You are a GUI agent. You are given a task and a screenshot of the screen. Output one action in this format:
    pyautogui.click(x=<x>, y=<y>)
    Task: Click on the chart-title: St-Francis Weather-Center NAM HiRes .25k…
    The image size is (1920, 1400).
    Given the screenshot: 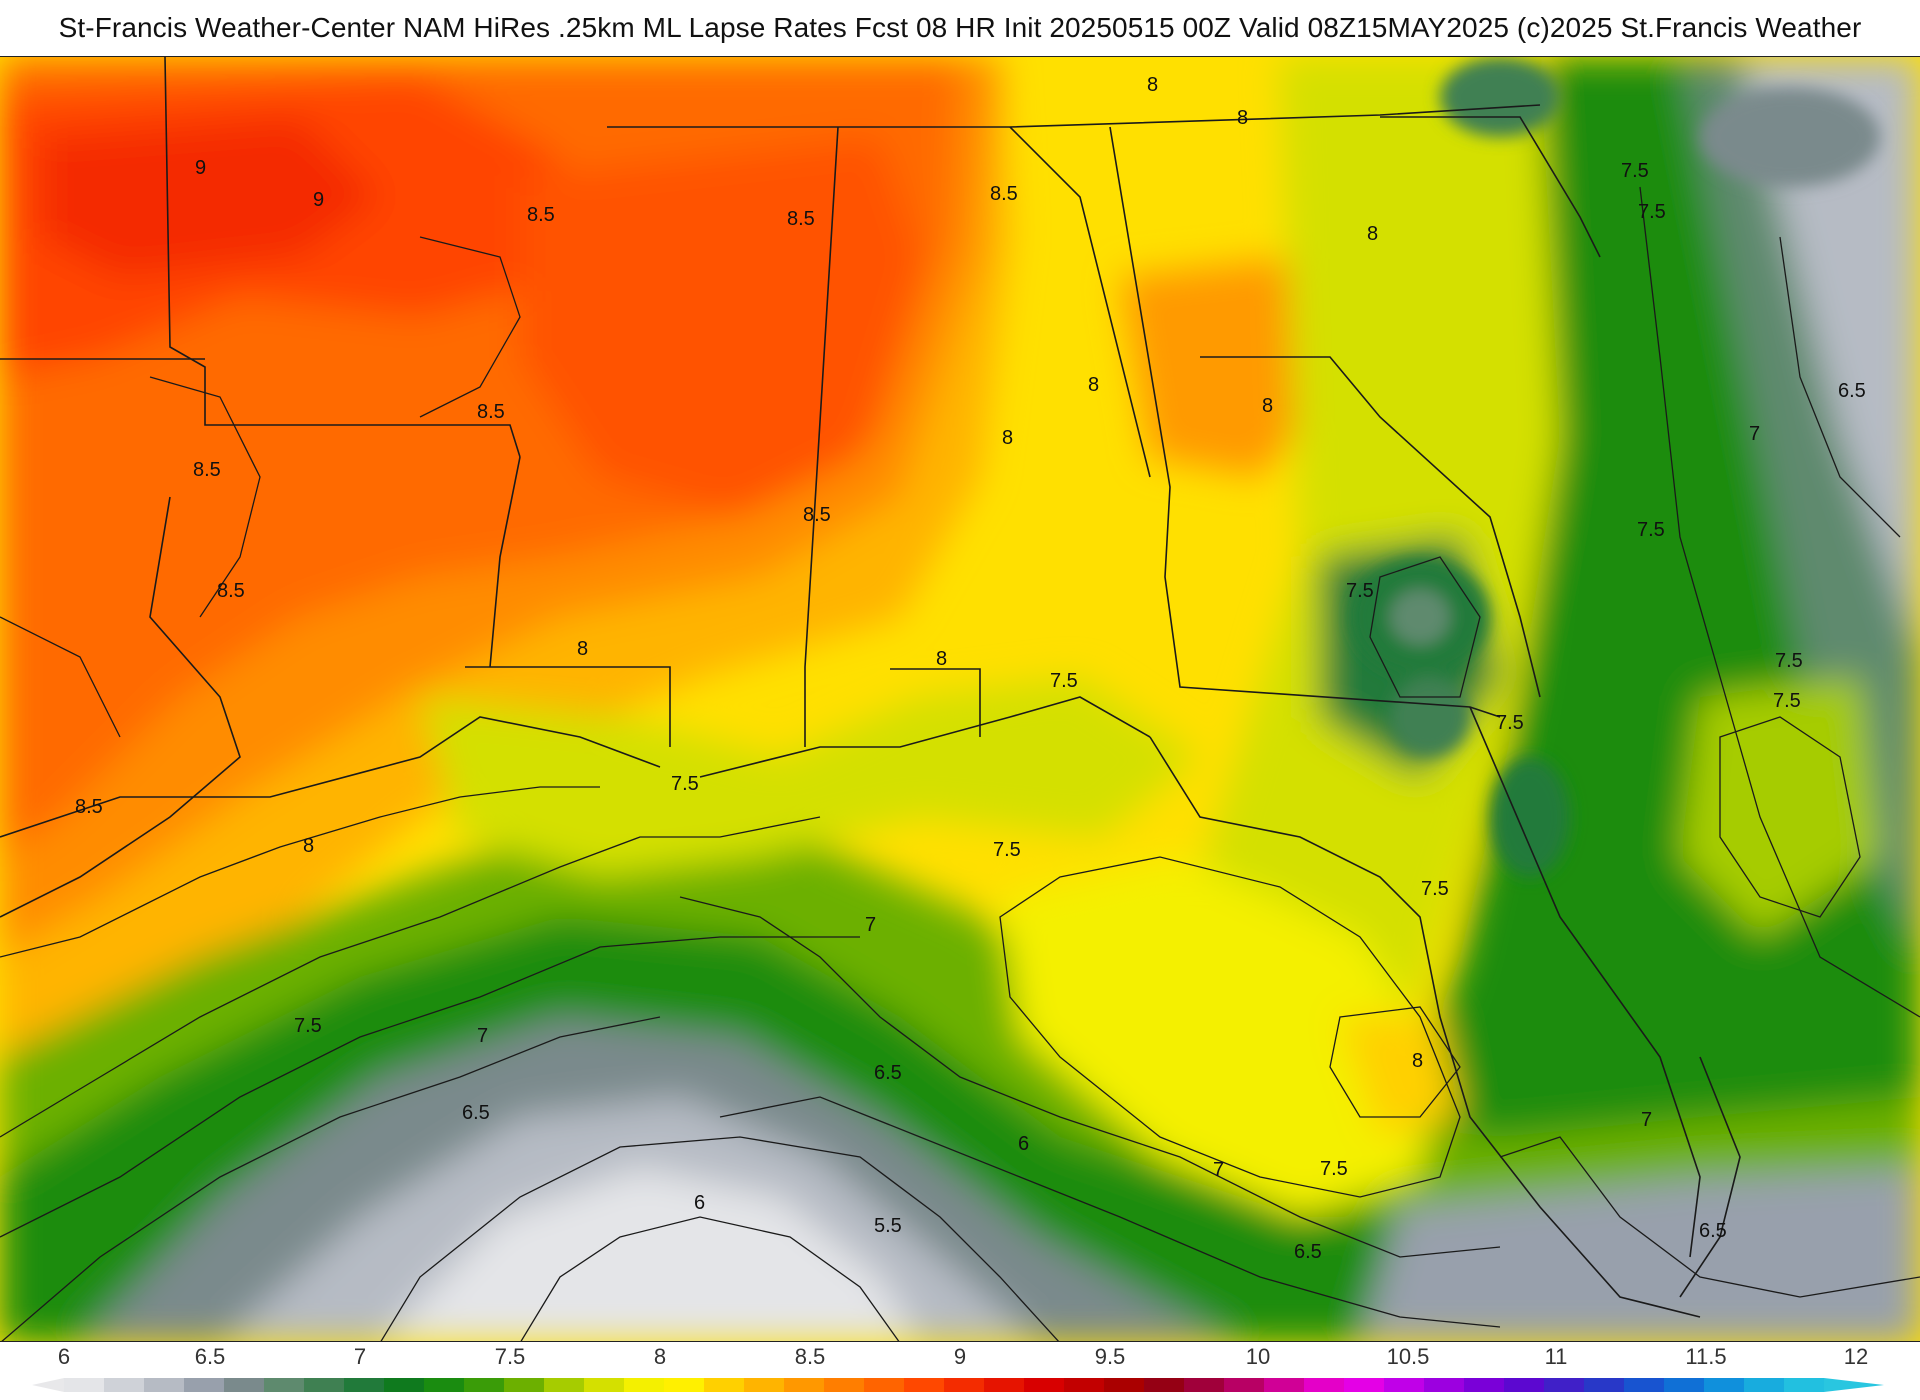 What is the action you would take?
    pyautogui.click(x=960, y=27)
    